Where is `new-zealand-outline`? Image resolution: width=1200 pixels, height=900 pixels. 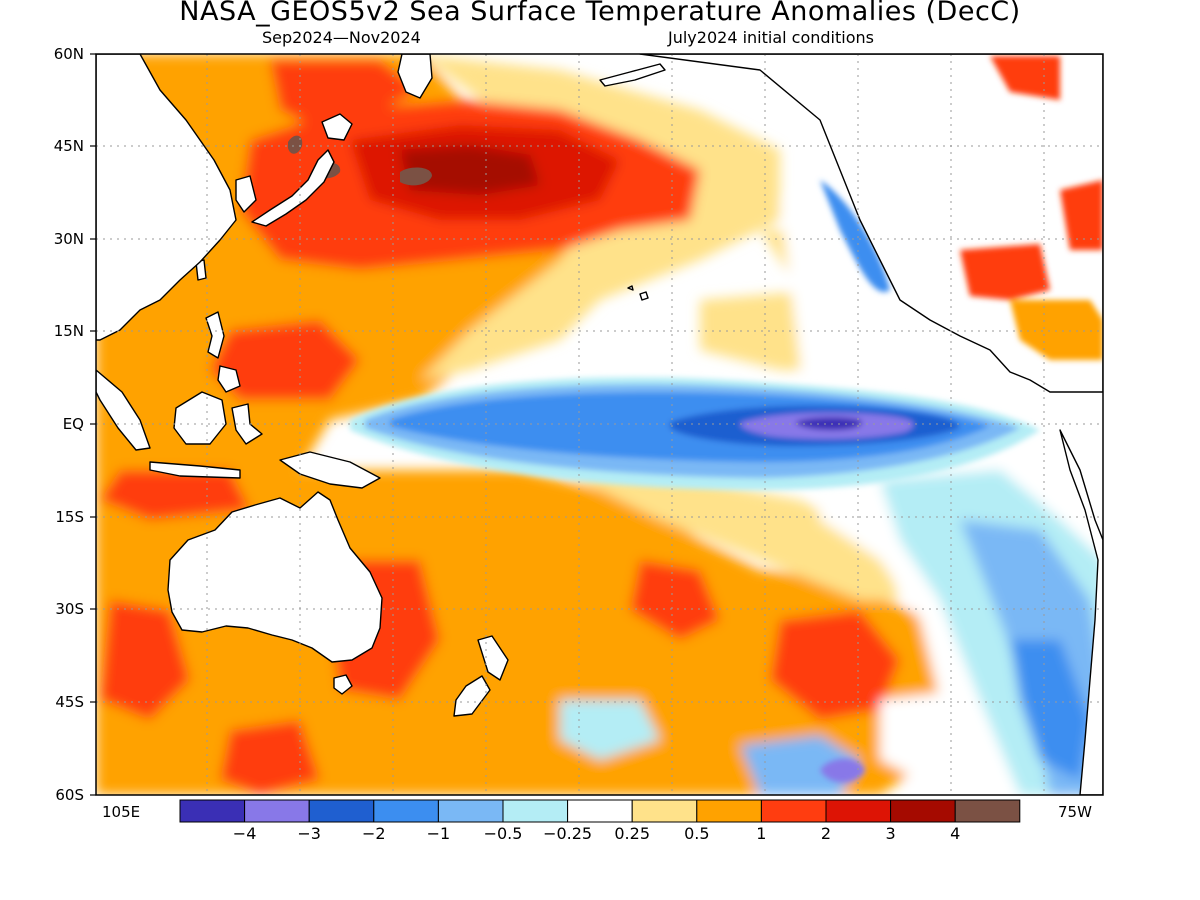
new-zealand-outline is located at coordinates (493, 658).